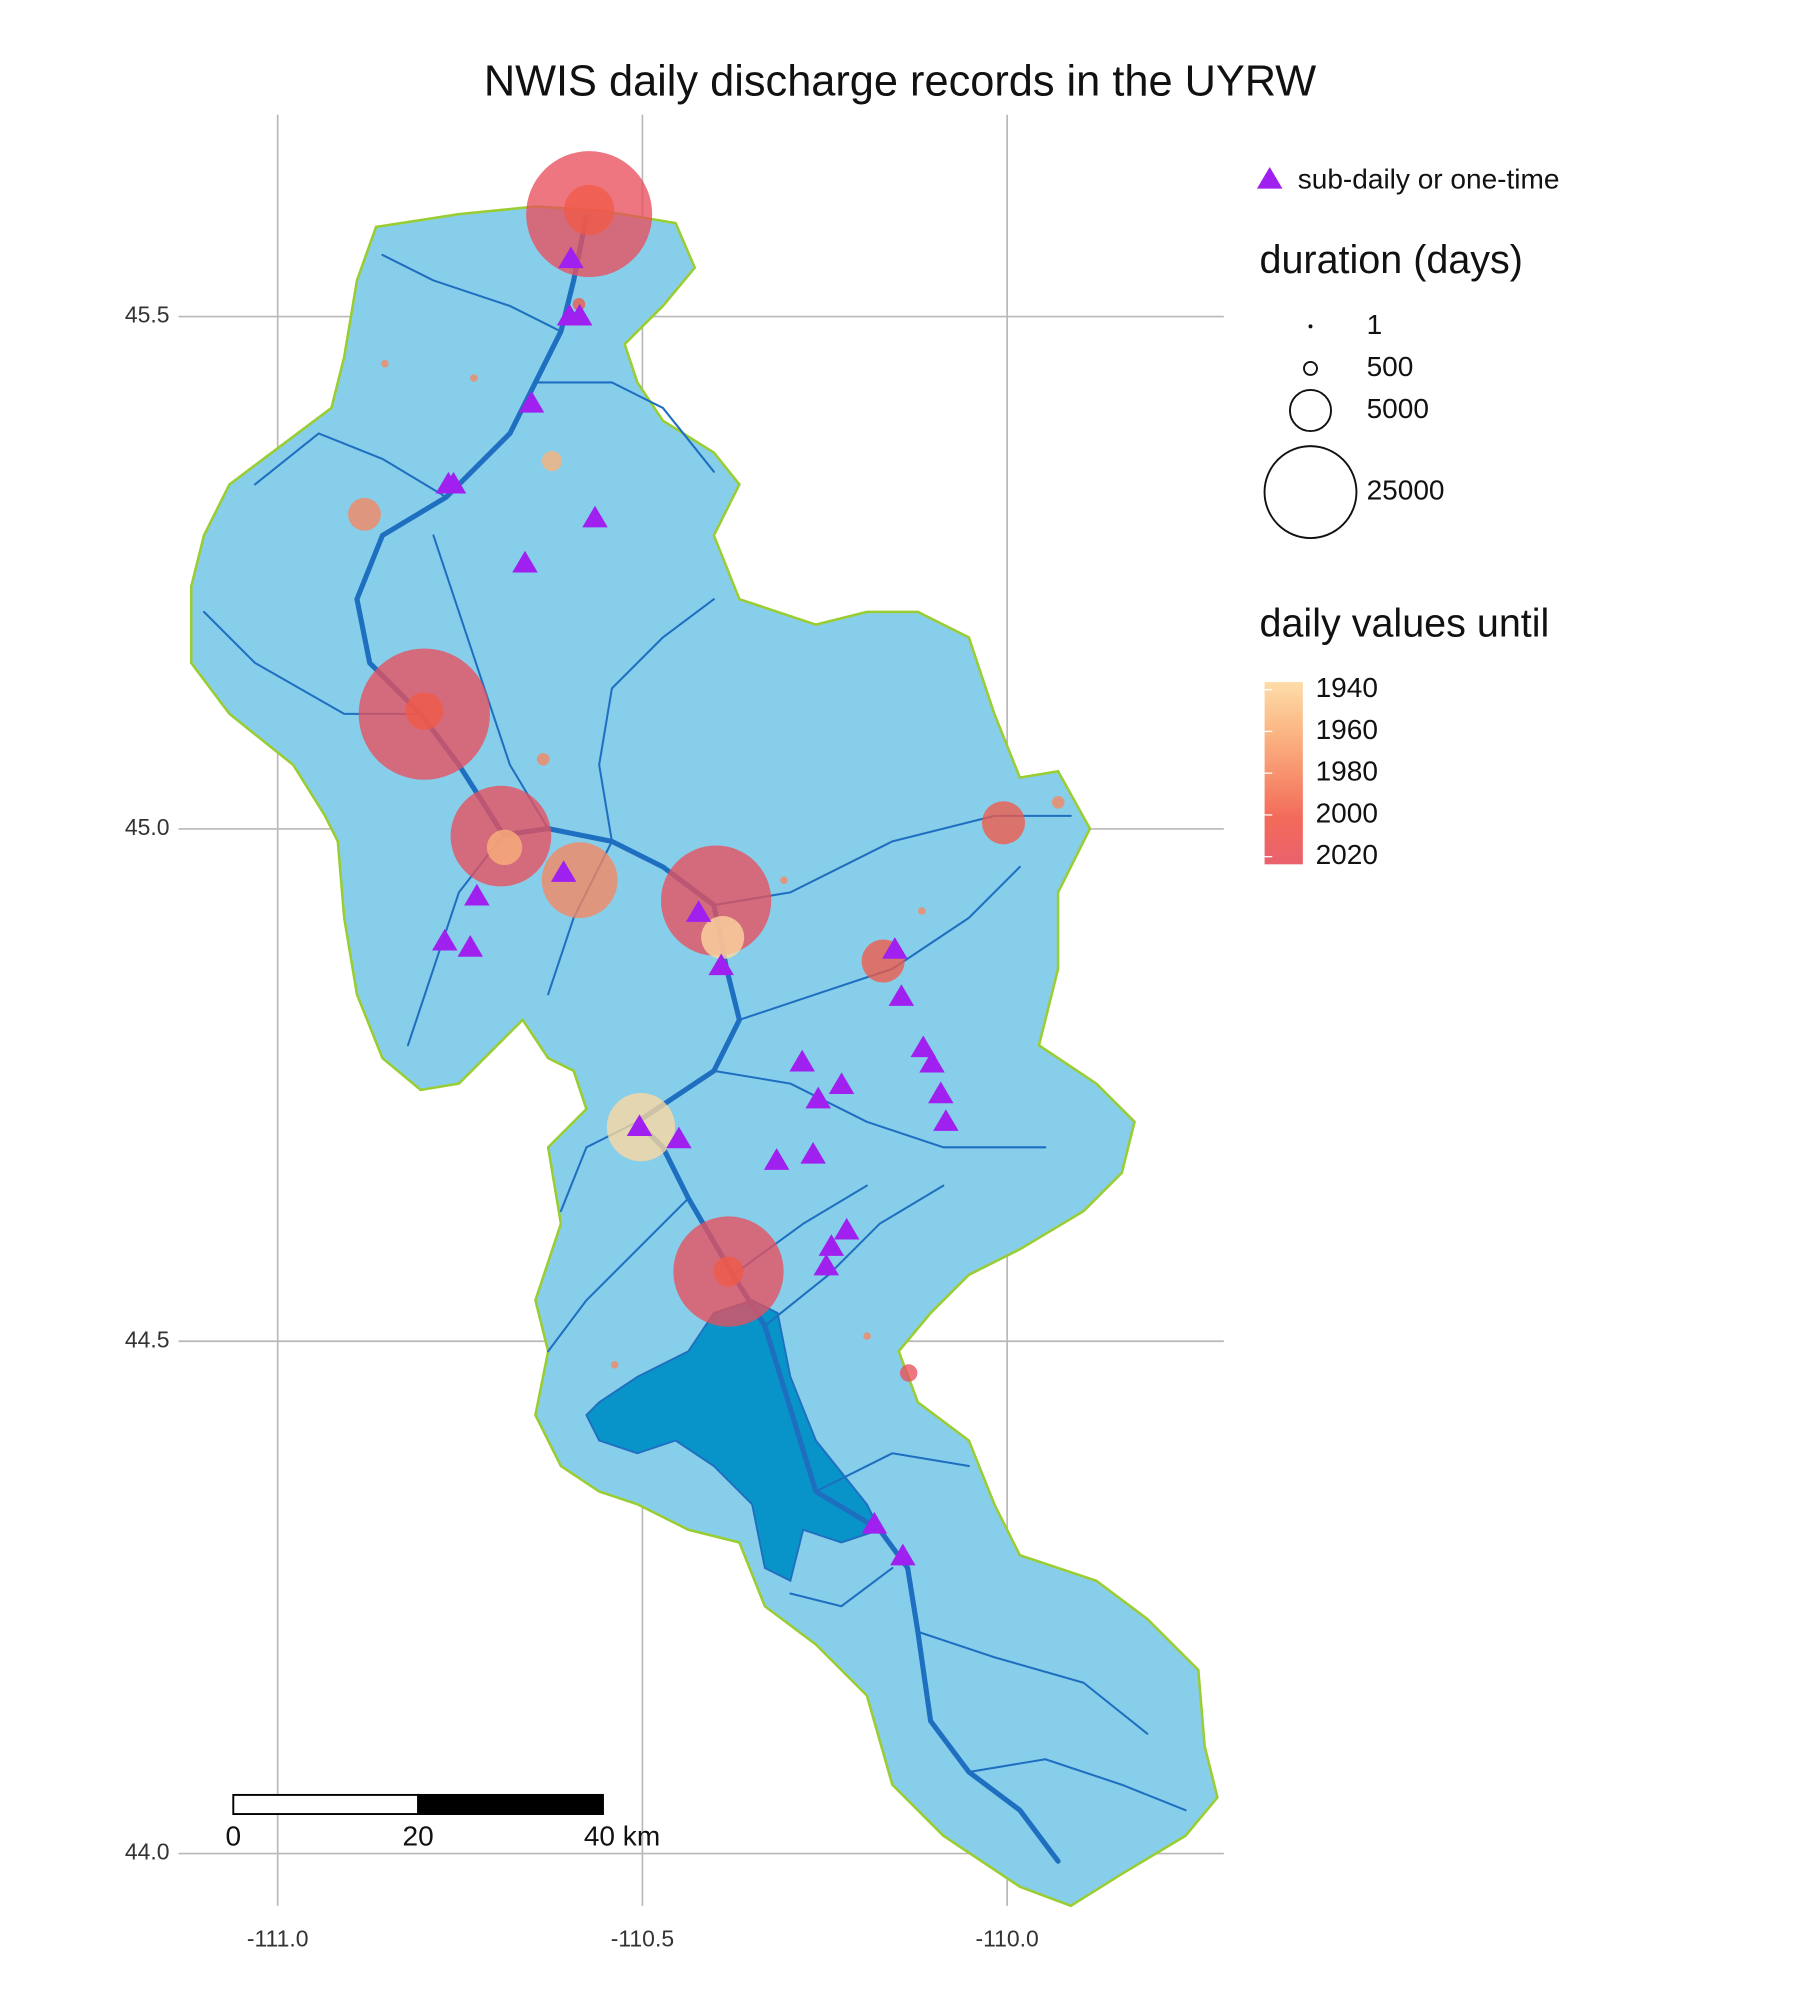 The image size is (1800, 2000). What do you see at coordinates (1406, 489) in the screenshot?
I see `legend-size-label: 25000` at bounding box center [1406, 489].